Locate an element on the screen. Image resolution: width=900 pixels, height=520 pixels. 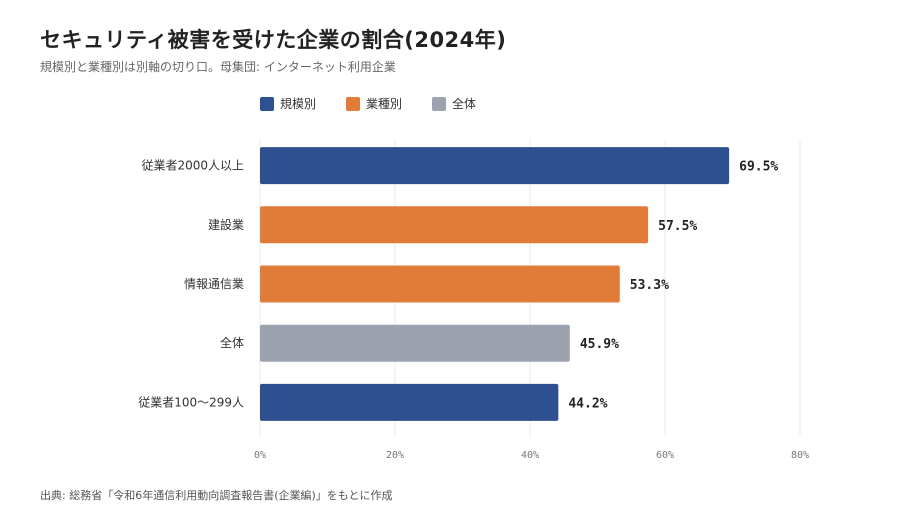
category-label: 従業者2000人以上 is located at coordinates (192, 166).